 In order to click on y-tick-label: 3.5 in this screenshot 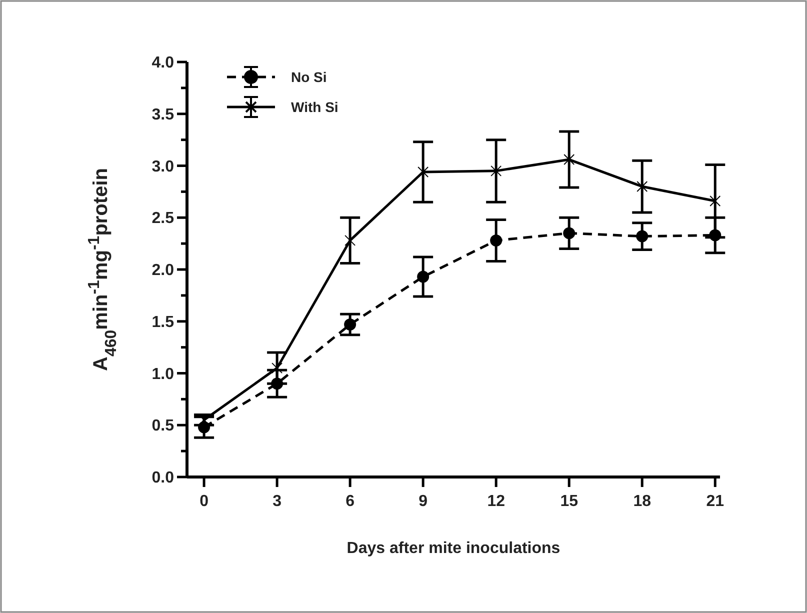, I will do `click(163, 115)`.